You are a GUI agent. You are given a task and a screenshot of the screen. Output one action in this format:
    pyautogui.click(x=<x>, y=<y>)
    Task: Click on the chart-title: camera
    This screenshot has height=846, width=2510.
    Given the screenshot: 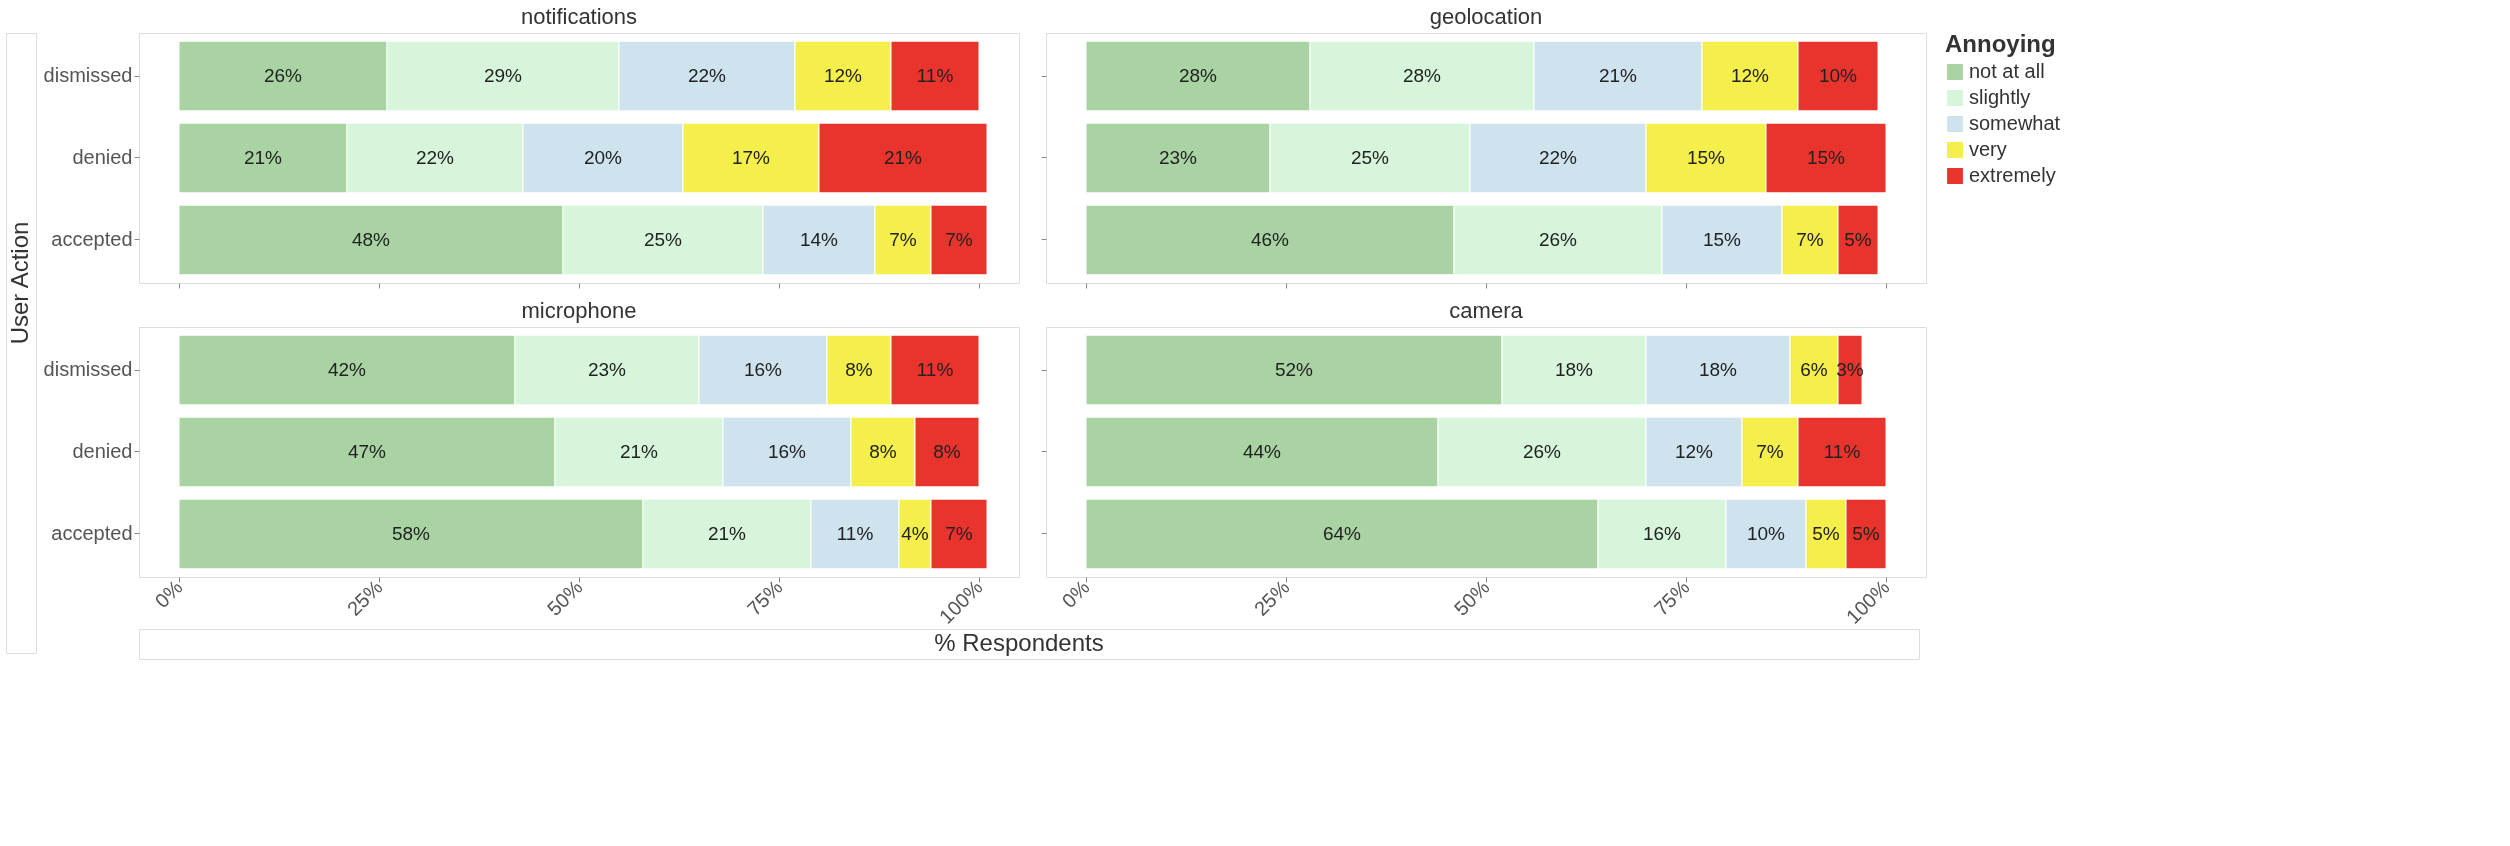 What is the action you would take?
    pyautogui.click(x=1486, y=310)
    